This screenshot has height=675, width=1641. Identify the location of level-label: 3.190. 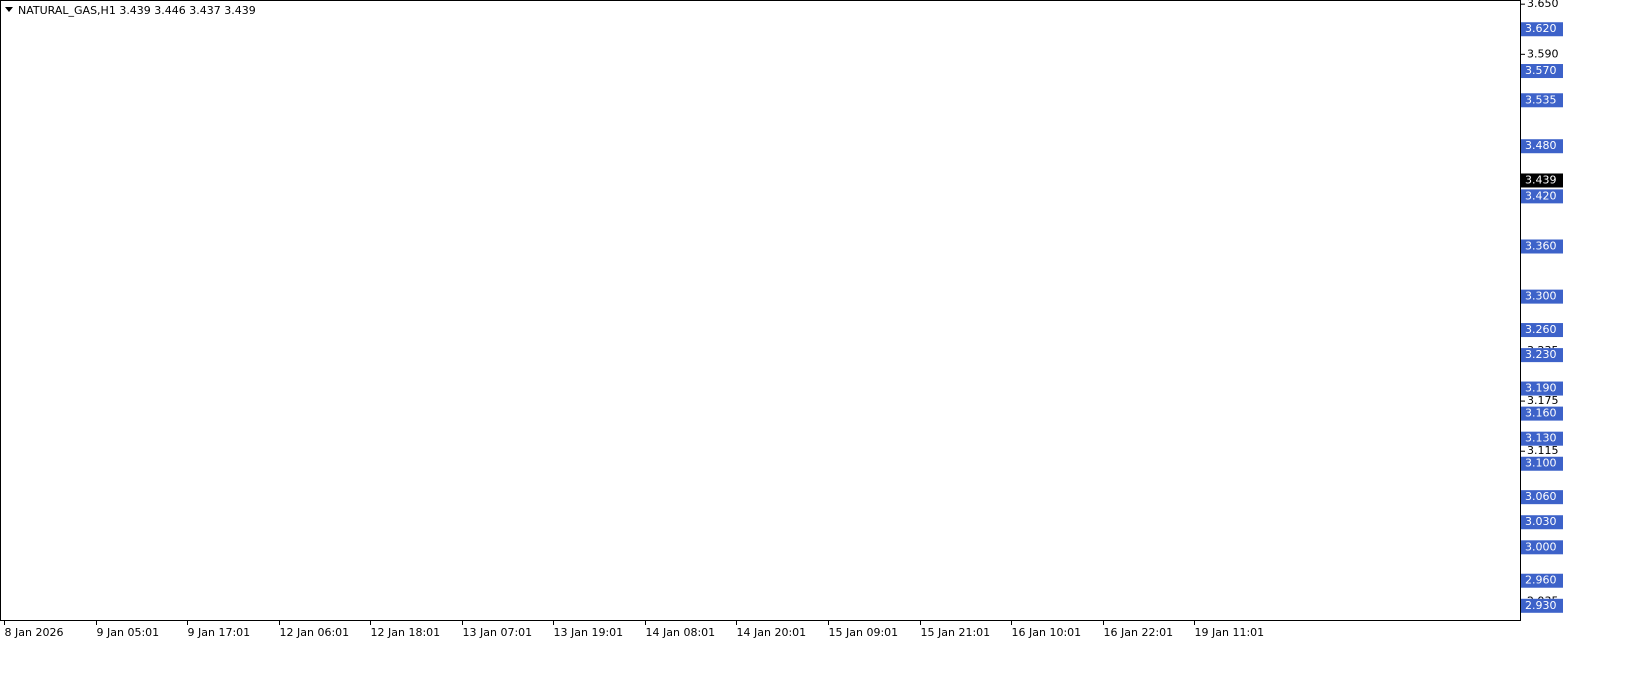
(1541, 388).